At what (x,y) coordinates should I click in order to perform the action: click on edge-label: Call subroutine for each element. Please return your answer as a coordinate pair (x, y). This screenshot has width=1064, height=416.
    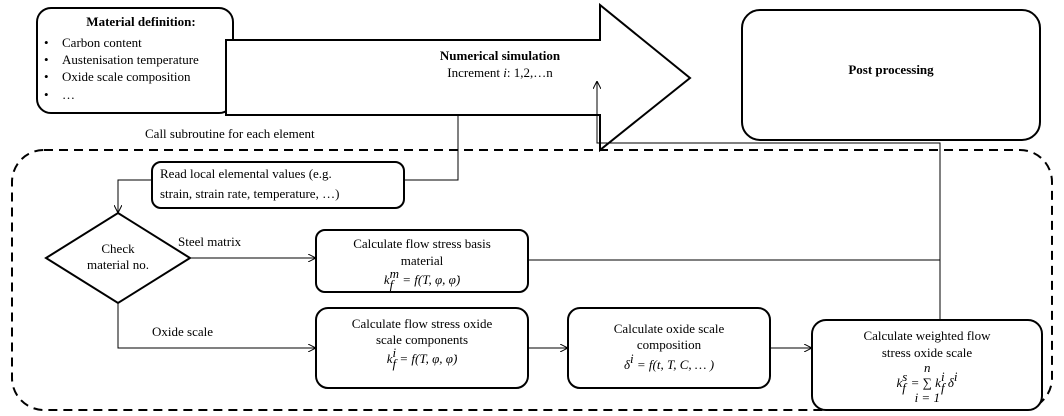
    Looking at the image, I should click on (230, 133).